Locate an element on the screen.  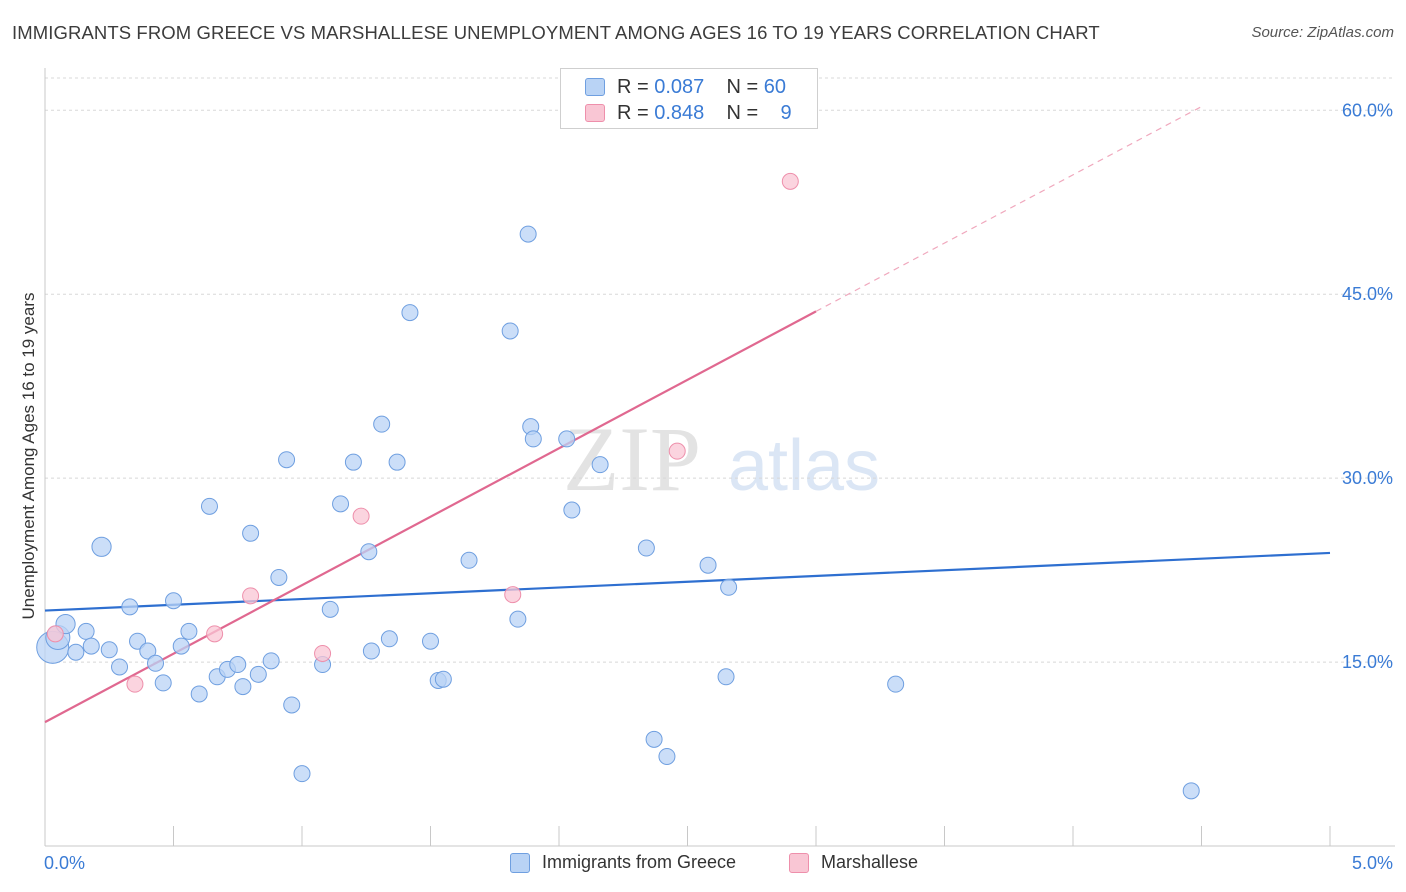
legend-row-greece: R = 0.087 N = 60 is located at coordinates (685, 87).